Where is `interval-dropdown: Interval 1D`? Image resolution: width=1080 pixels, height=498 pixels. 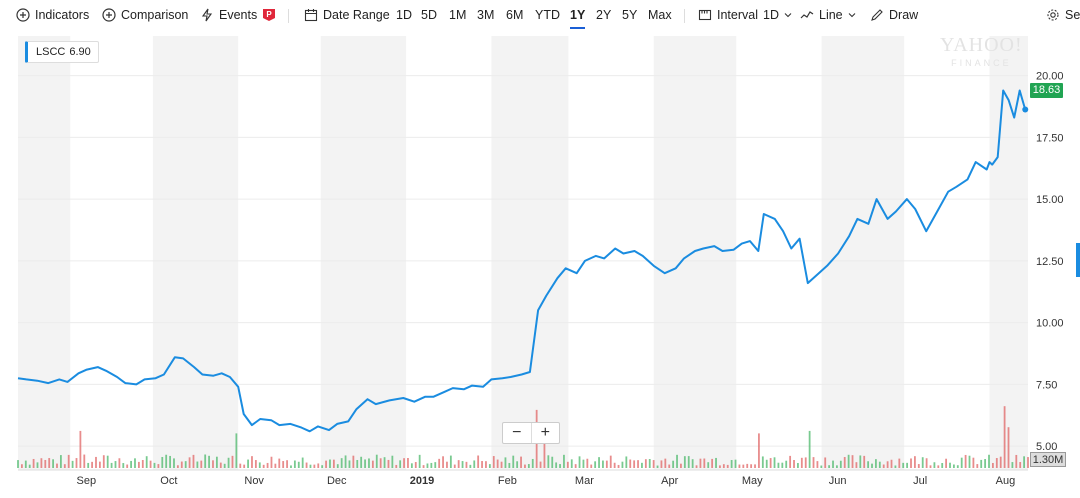
interval-dropdown: Interval 1D is located at coordinates (745, 15).